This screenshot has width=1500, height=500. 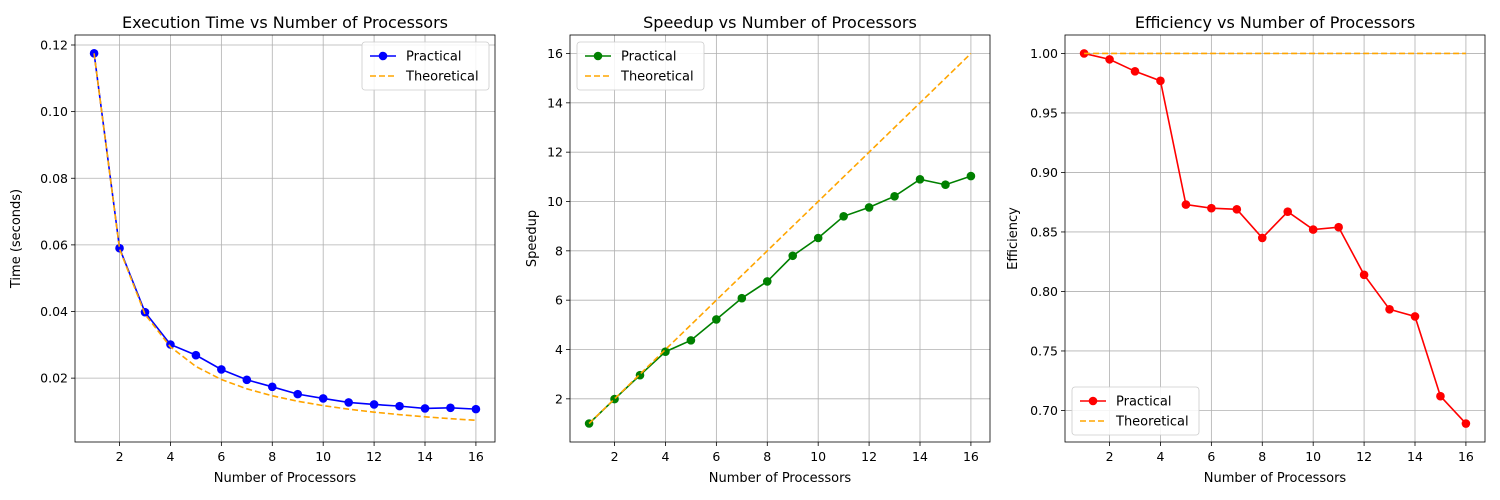 I want to click on y-tick-label: 0.75, so click(x=1044, y=350).